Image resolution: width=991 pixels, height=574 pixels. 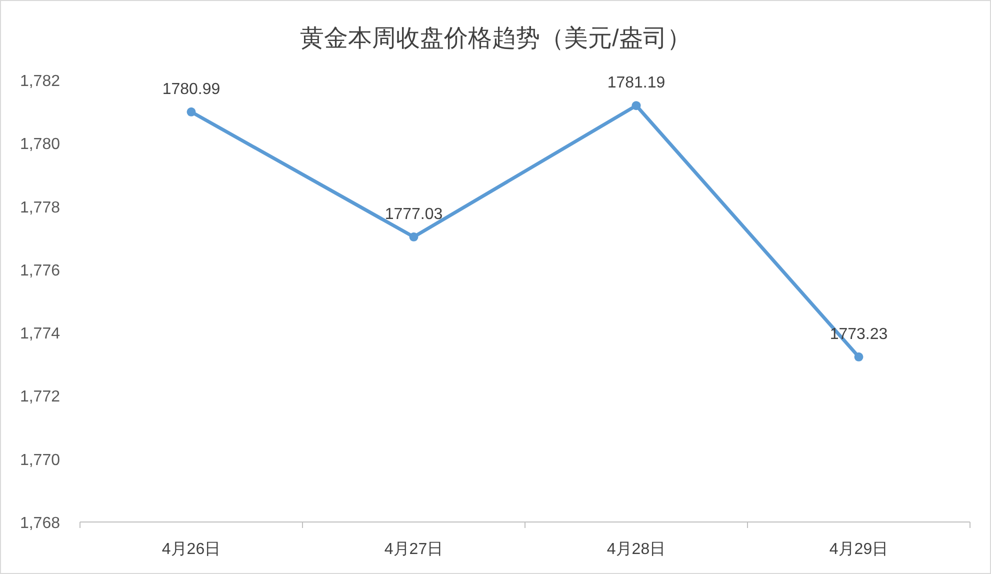 I want to click on y-tick-label: 1,776, so click(x=40, y=271).